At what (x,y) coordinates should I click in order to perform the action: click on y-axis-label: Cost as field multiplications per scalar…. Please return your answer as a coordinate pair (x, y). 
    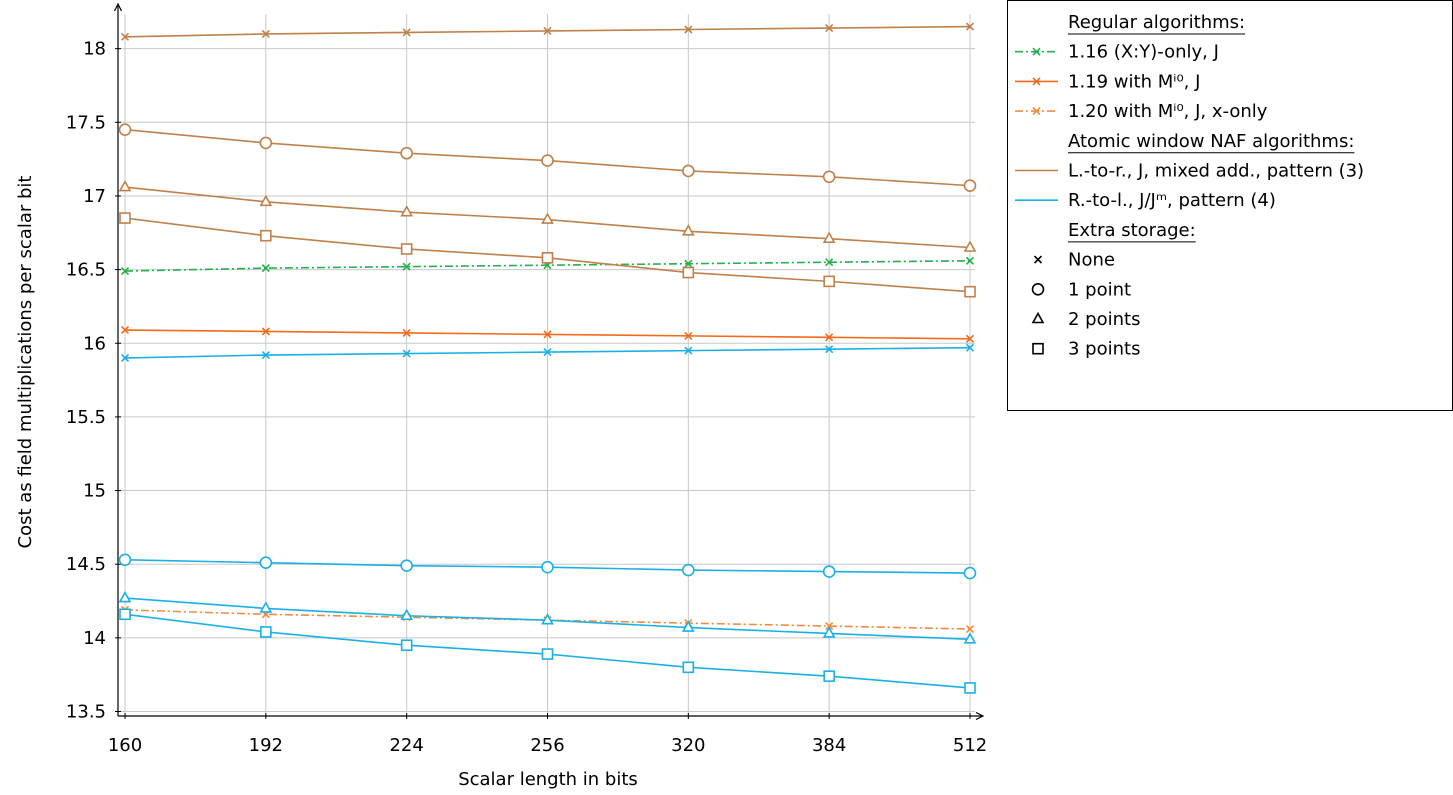
    Looking at the image, I should click on (25, 362).